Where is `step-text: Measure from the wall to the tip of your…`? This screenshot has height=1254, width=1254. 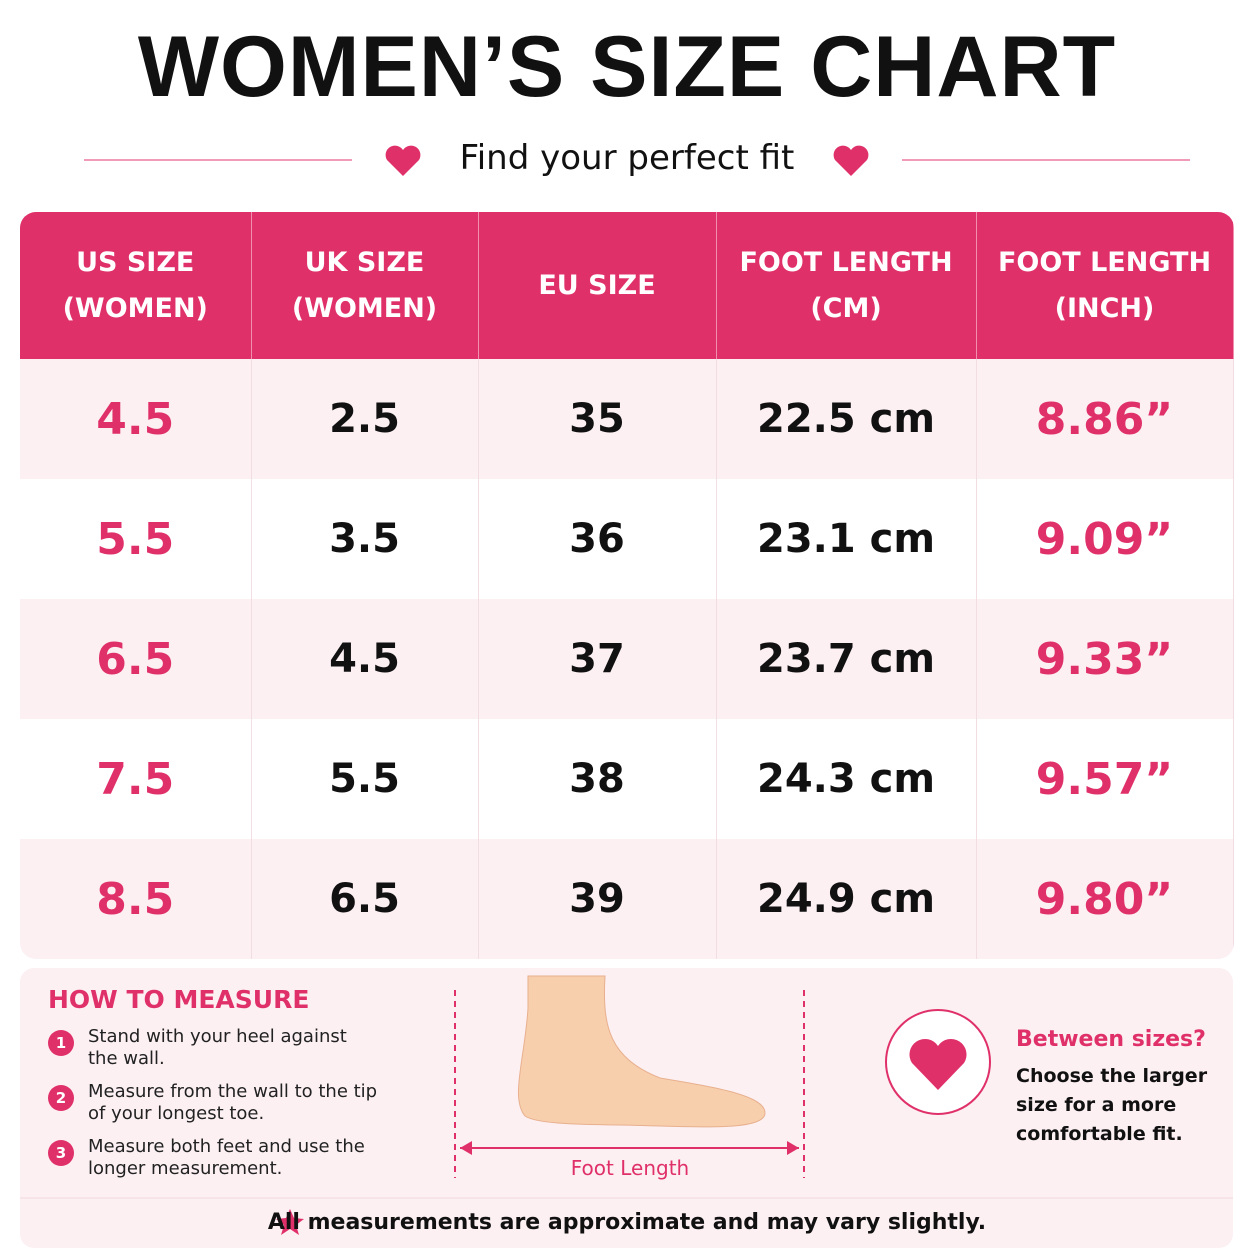 step-text: Measure from the wall to the tip of your… is located at coordinates (233, 1102).